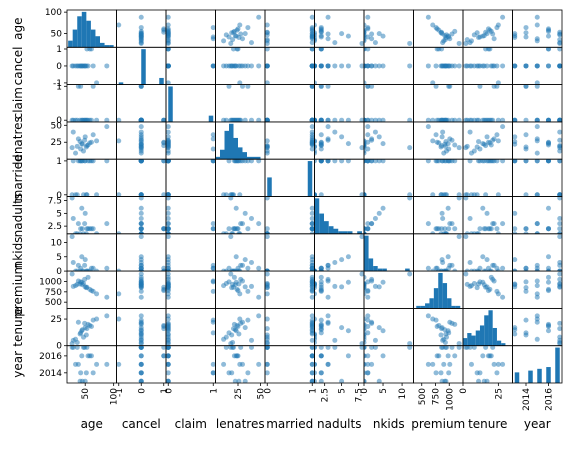  Describe the element at coordinates (339, 424) in the screenshot. I see `x-axis-label: nadults` at that location.